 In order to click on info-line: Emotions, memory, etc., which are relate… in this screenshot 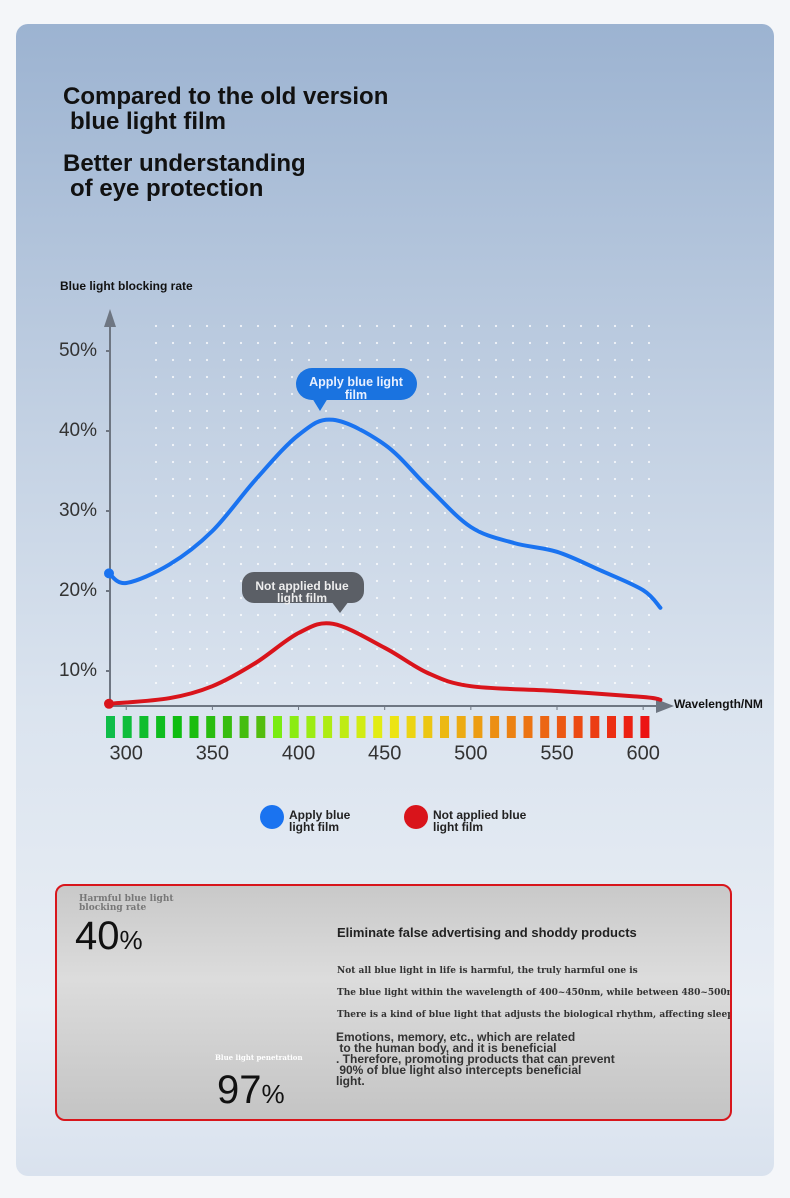, I will do `click(456, 1037)`.